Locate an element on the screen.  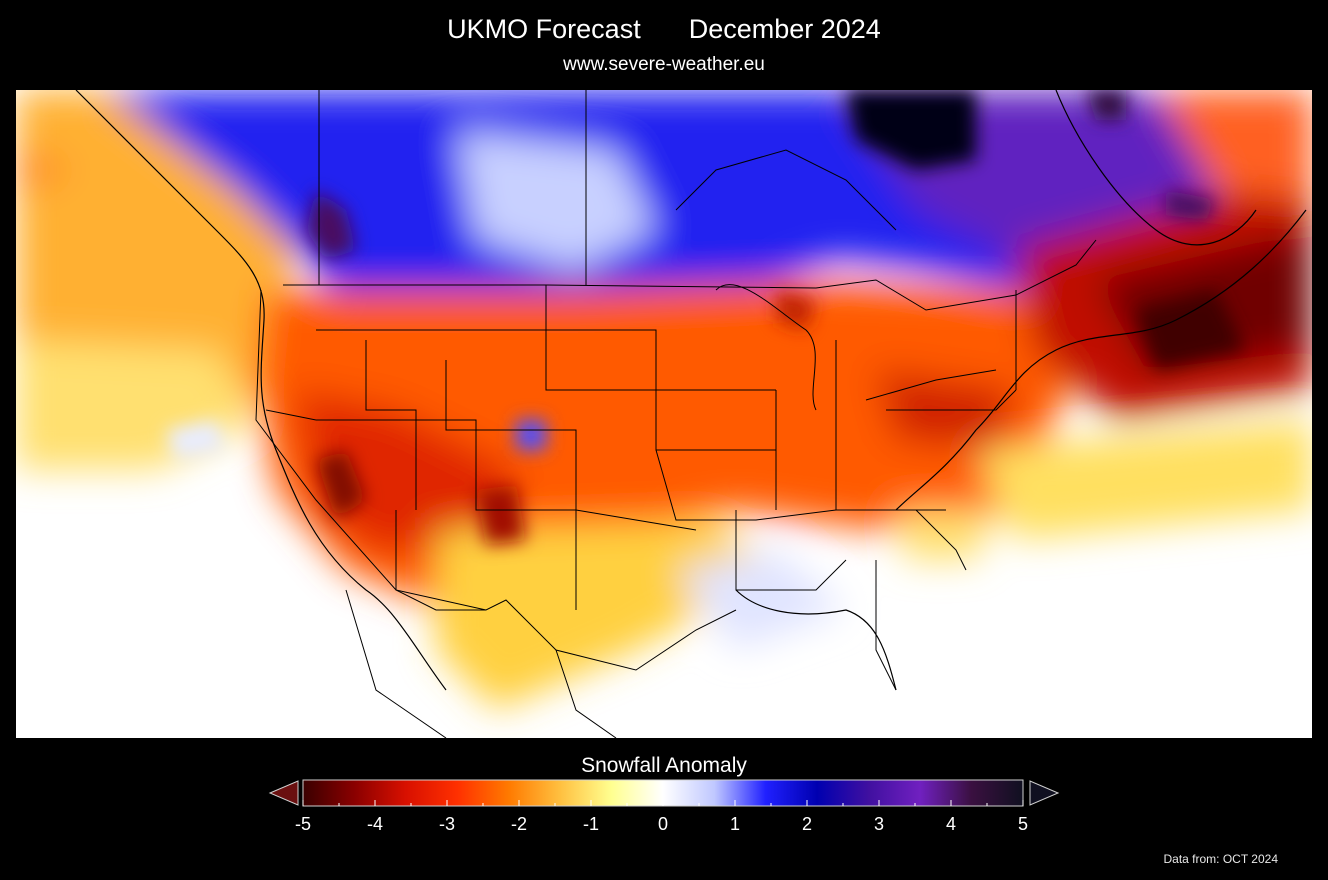
colorbar-tick-label: 4 is located at coordinates (951, 824).